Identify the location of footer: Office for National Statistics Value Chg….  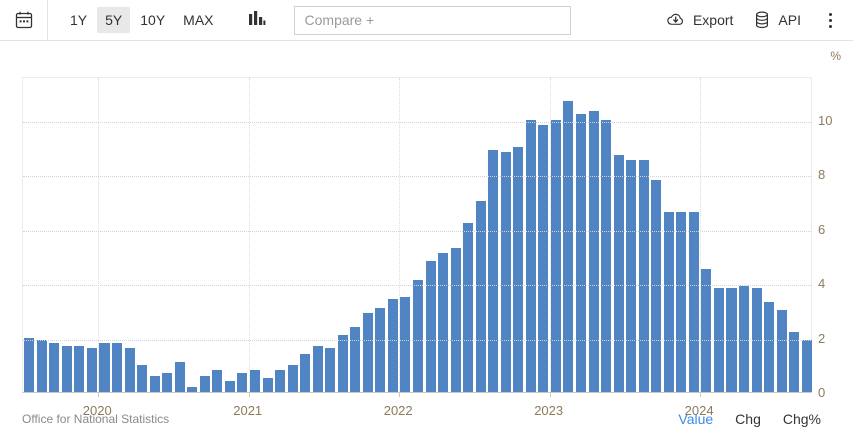
(426, 419).